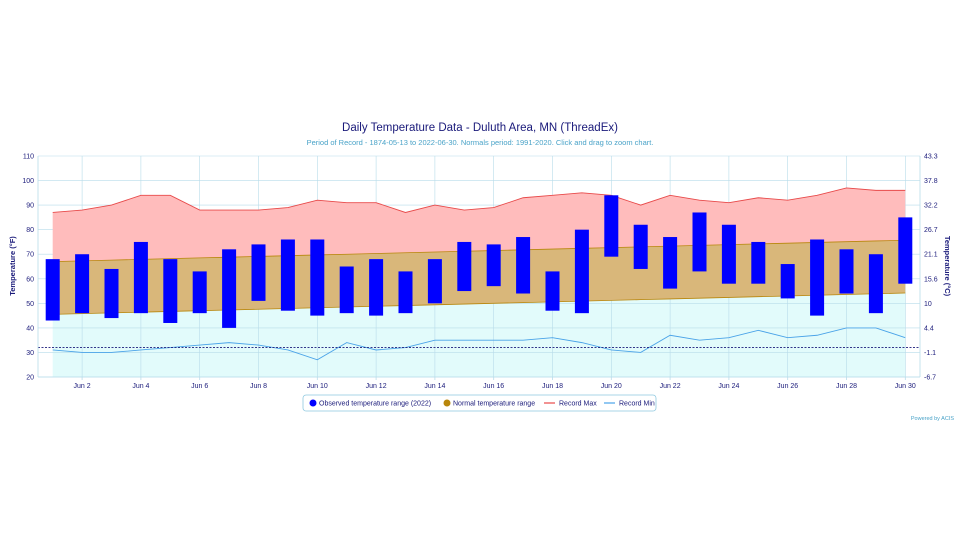  I want to click on legend-normal-label: Normal temperature range, so click(494, 404).